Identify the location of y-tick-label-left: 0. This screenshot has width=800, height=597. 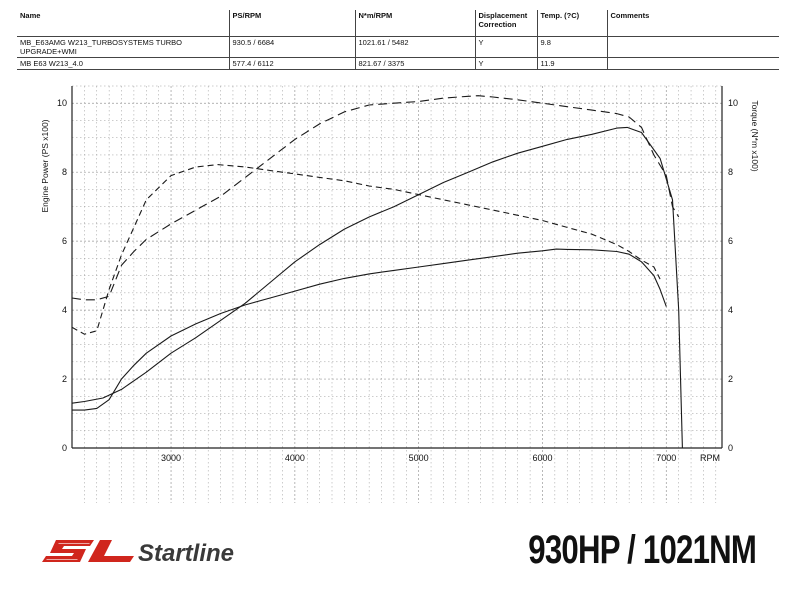
(64, 448).